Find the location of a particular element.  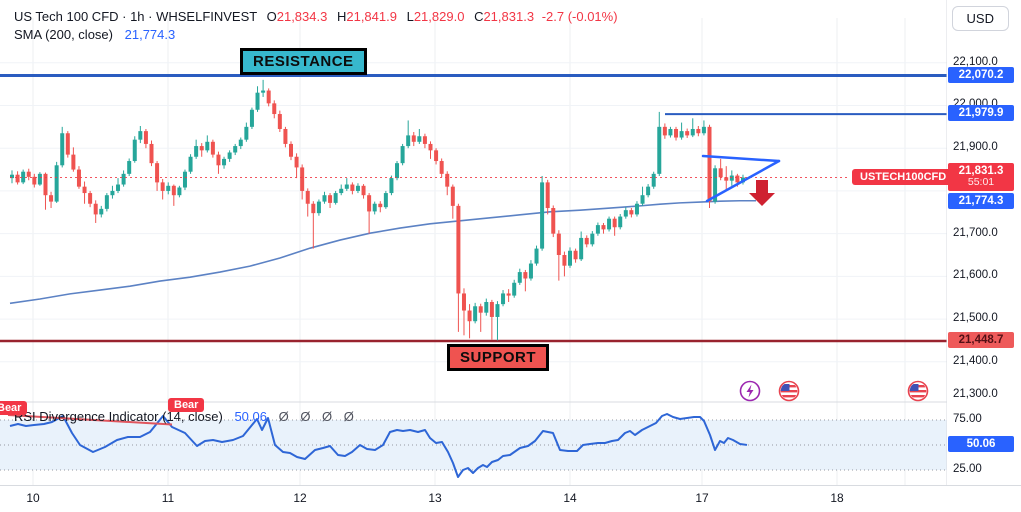

time-axis-label: 12 is located at coordinates (300, 498).